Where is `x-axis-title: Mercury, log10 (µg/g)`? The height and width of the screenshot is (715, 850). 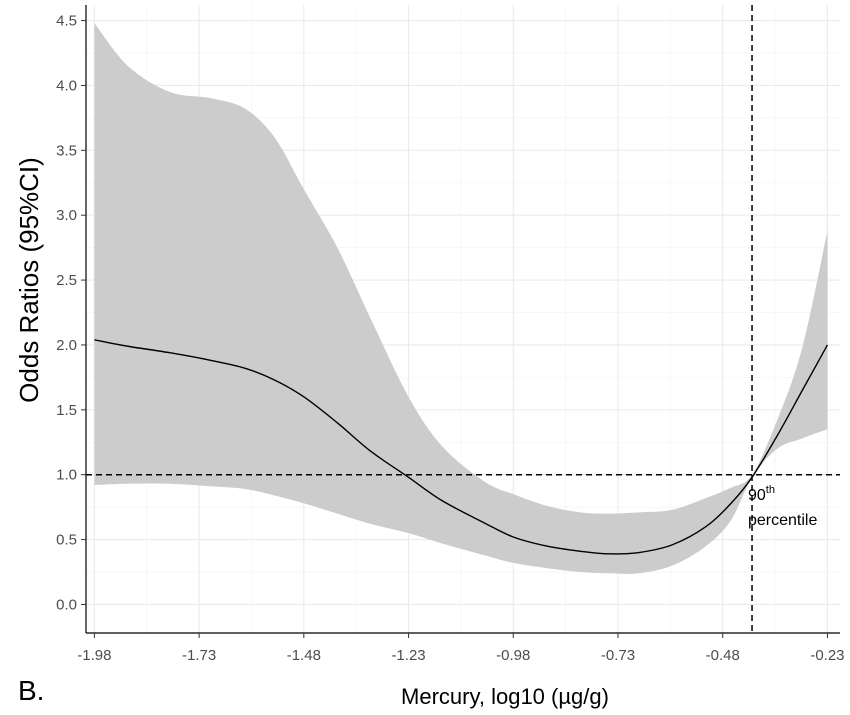
x-axis-title: Mercury, log10 (µg/g) is located at coordinates (505, 696).